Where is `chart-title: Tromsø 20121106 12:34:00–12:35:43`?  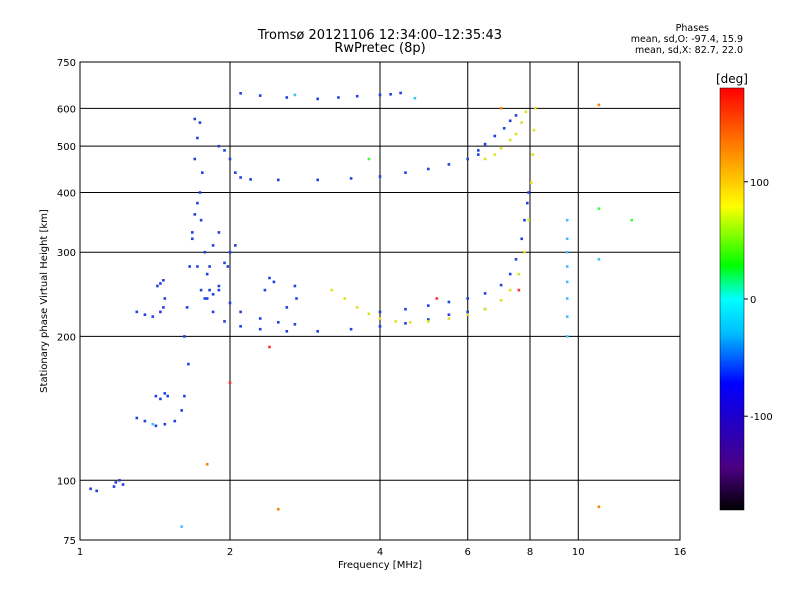 chart-title: Tromsø 20121106 12:34:00–12:35:43 is located at coordinates (380, 35).